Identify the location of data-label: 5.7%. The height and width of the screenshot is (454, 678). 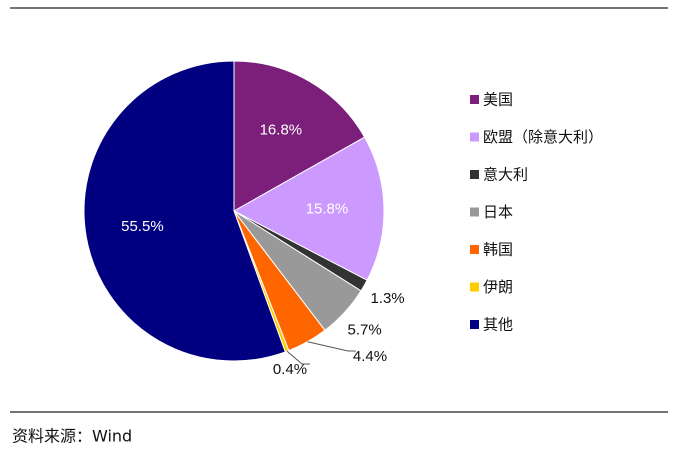
(365, 329).